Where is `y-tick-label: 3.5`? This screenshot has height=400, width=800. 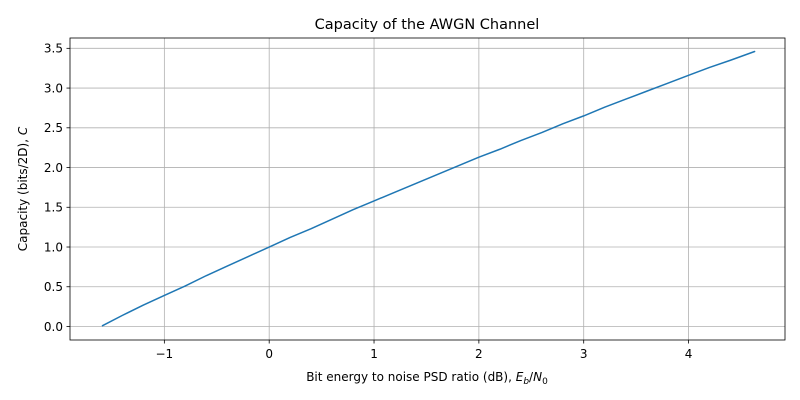
y-tick-label: 3.5 is located at coordinates (53, 49).